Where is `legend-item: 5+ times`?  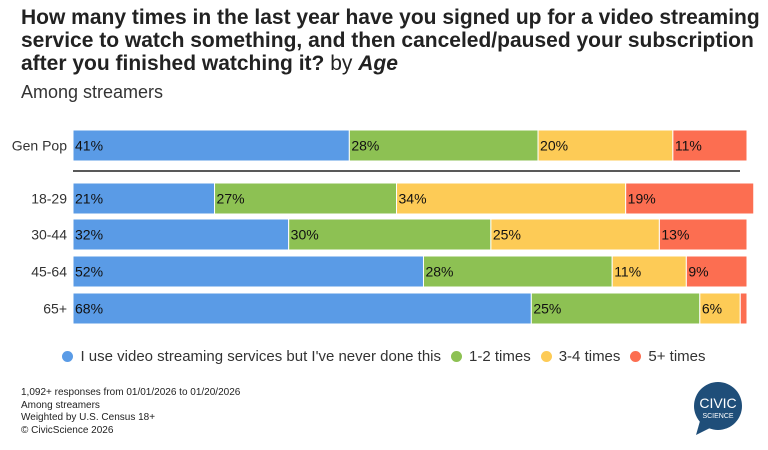
legend-item: 5+ times is located at coordinates (668, 356).